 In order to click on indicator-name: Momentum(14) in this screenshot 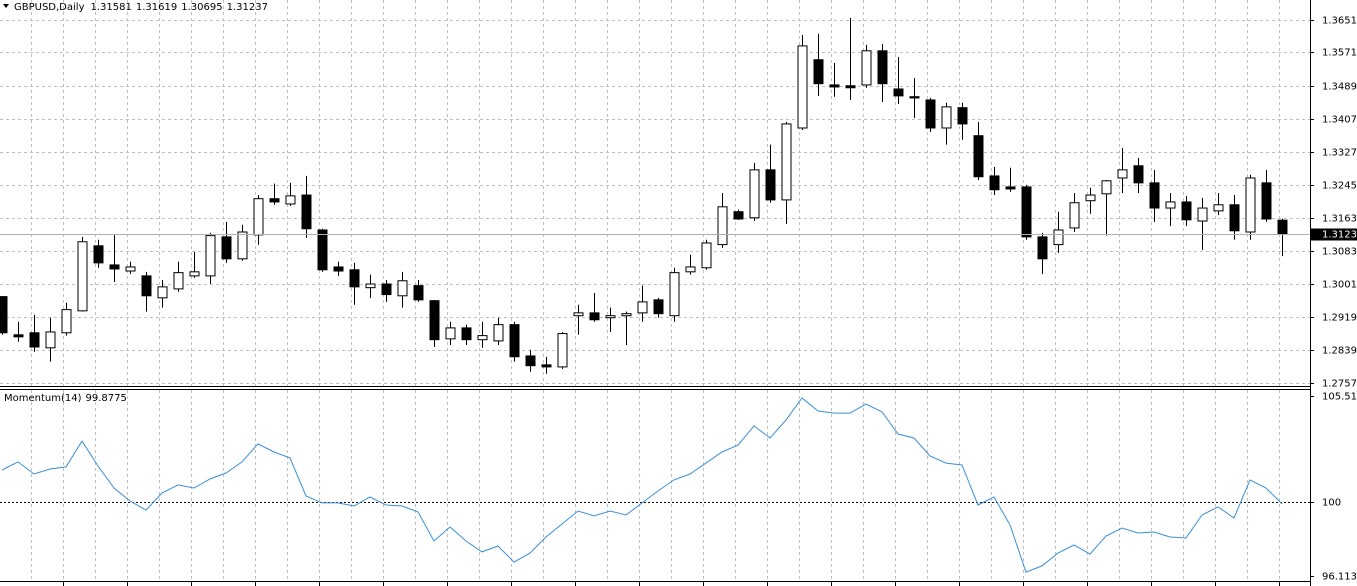, I will do `click(43, 398)`.